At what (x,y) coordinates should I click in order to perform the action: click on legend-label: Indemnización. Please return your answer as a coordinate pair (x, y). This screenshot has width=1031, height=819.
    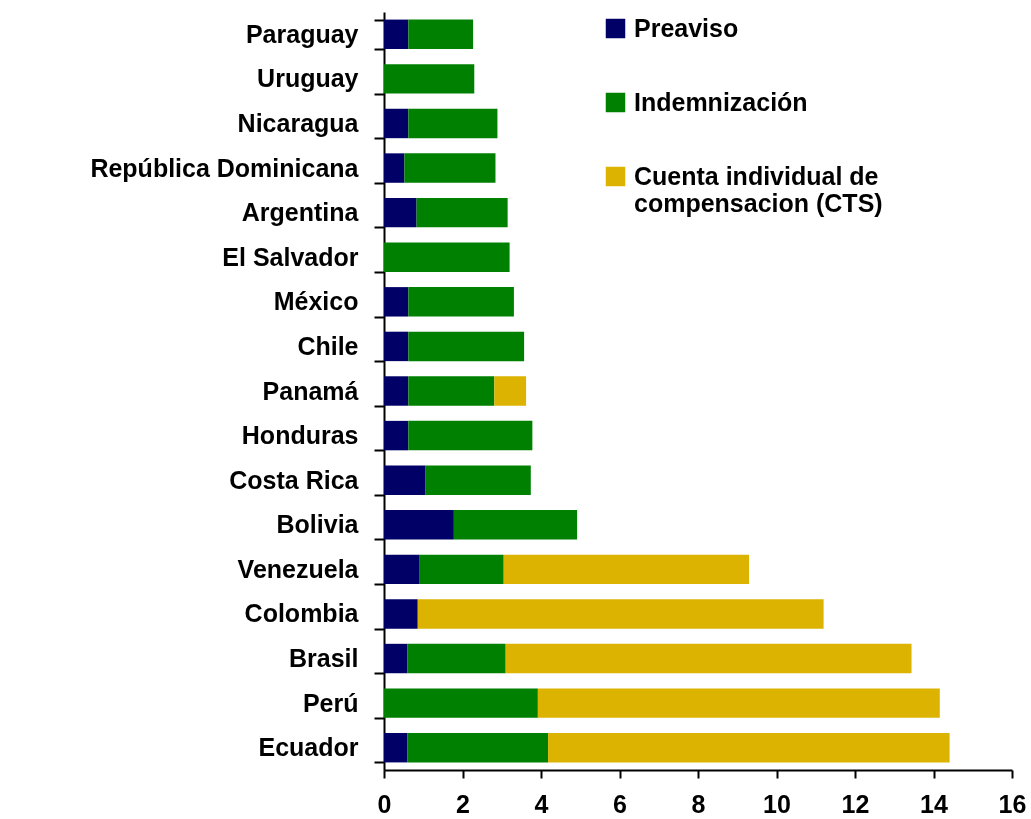
    Looking at the image, I should click on (721, 101).